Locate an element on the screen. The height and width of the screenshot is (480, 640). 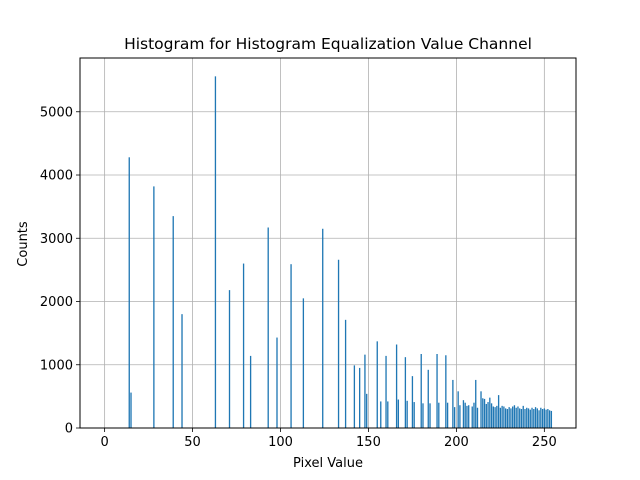
x-tick-label: 200 is located at coordinates (456, 442).